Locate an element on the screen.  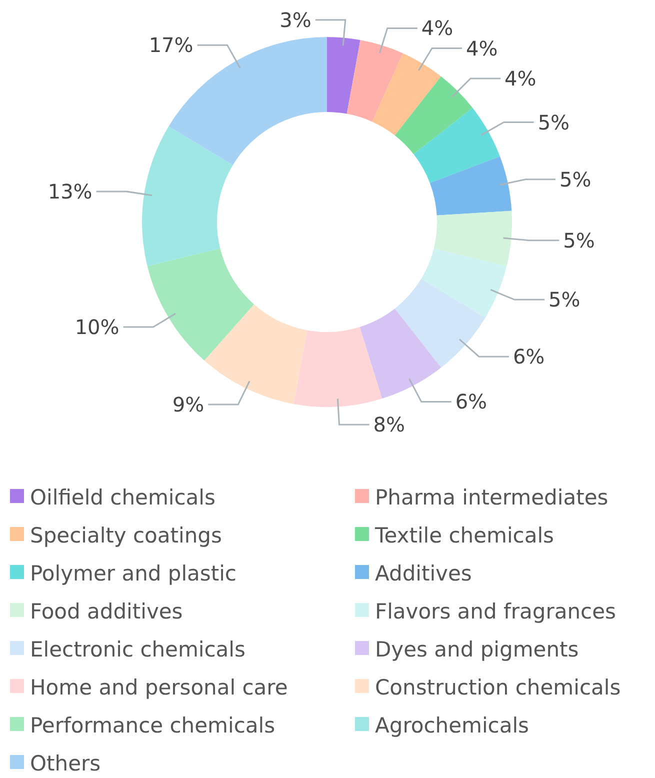
data-label: 17% is located at coordinates (171, 45).